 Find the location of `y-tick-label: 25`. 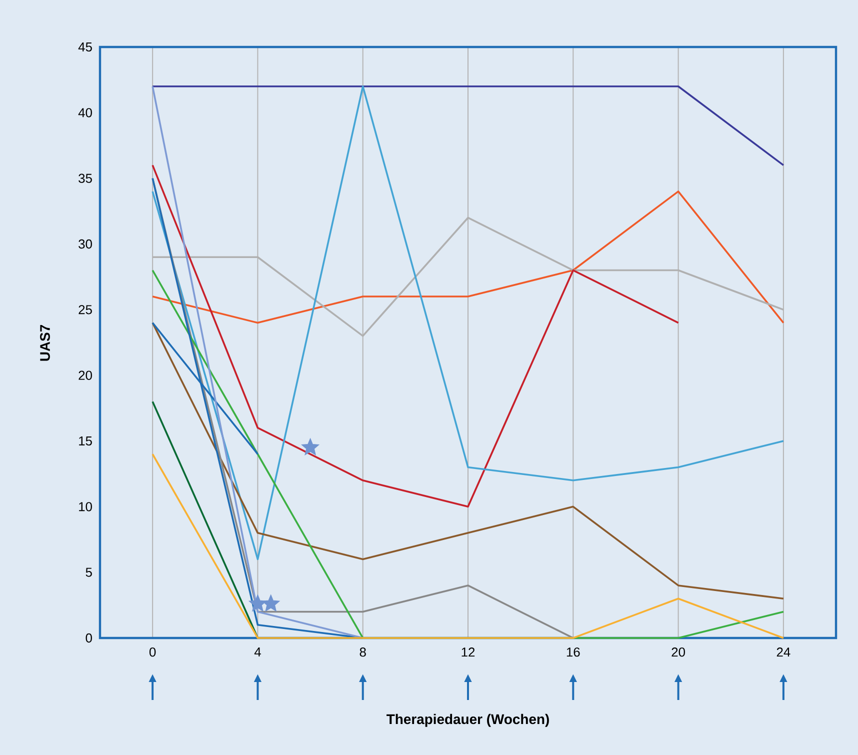

y-tick-label: 25 is located at coordinates (85, 309).